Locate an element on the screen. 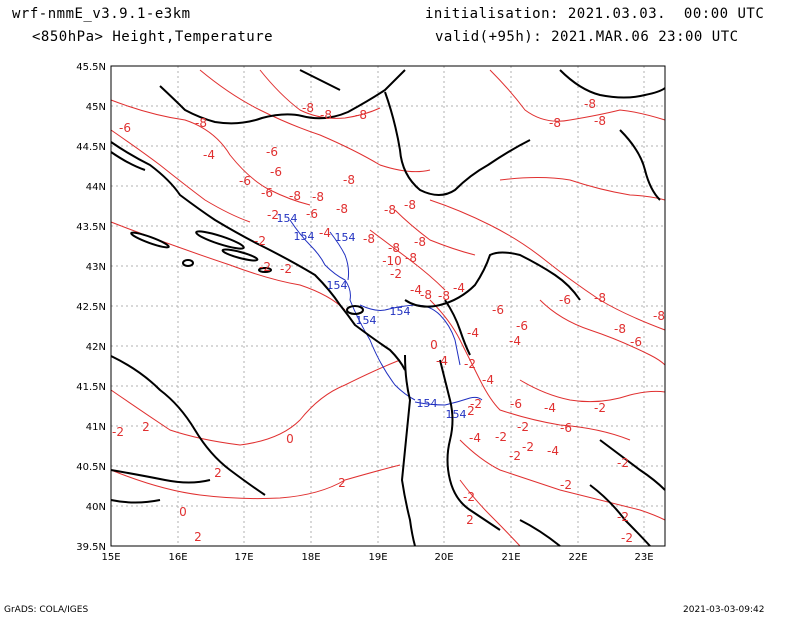  lat-tick-label: 42.5N is located at coordinates (91, 307).